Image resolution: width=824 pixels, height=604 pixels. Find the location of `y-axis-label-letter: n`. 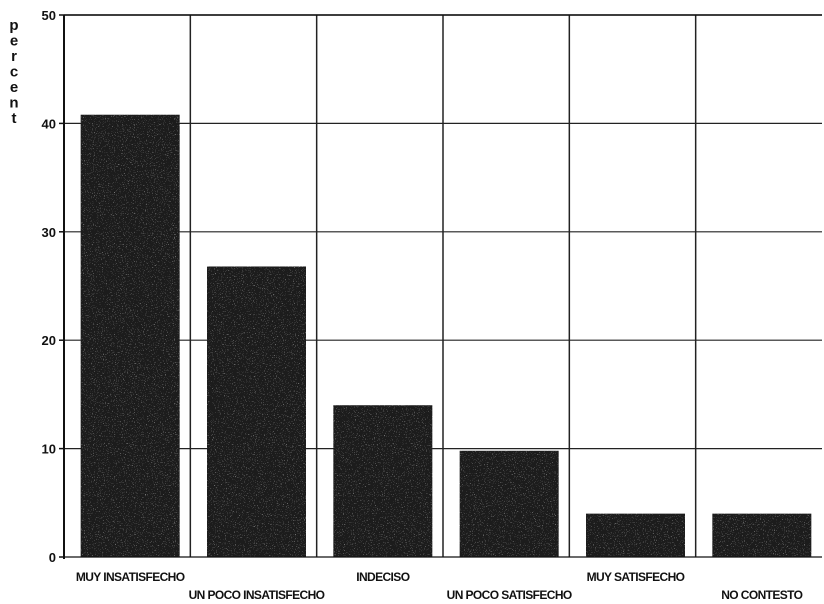

y-axis-label-letter: n is located at coordinates (13, 103).